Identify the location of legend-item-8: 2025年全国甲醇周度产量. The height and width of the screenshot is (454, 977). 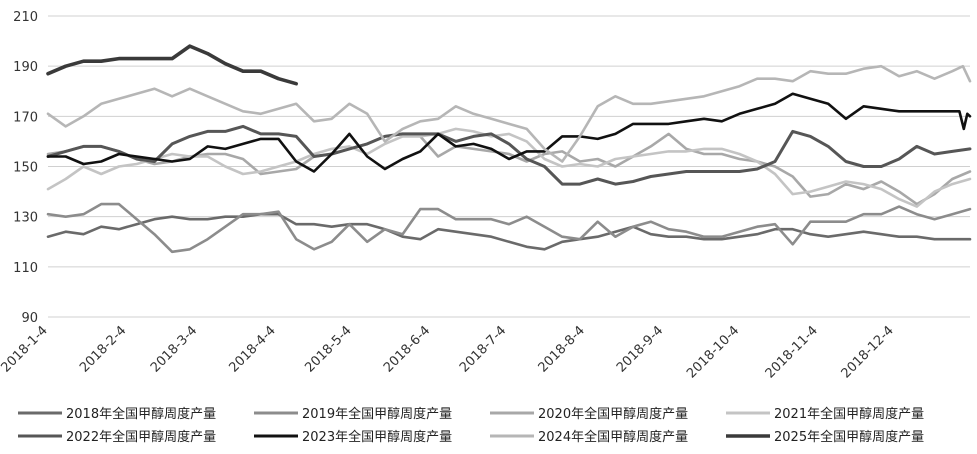
(825, 437).